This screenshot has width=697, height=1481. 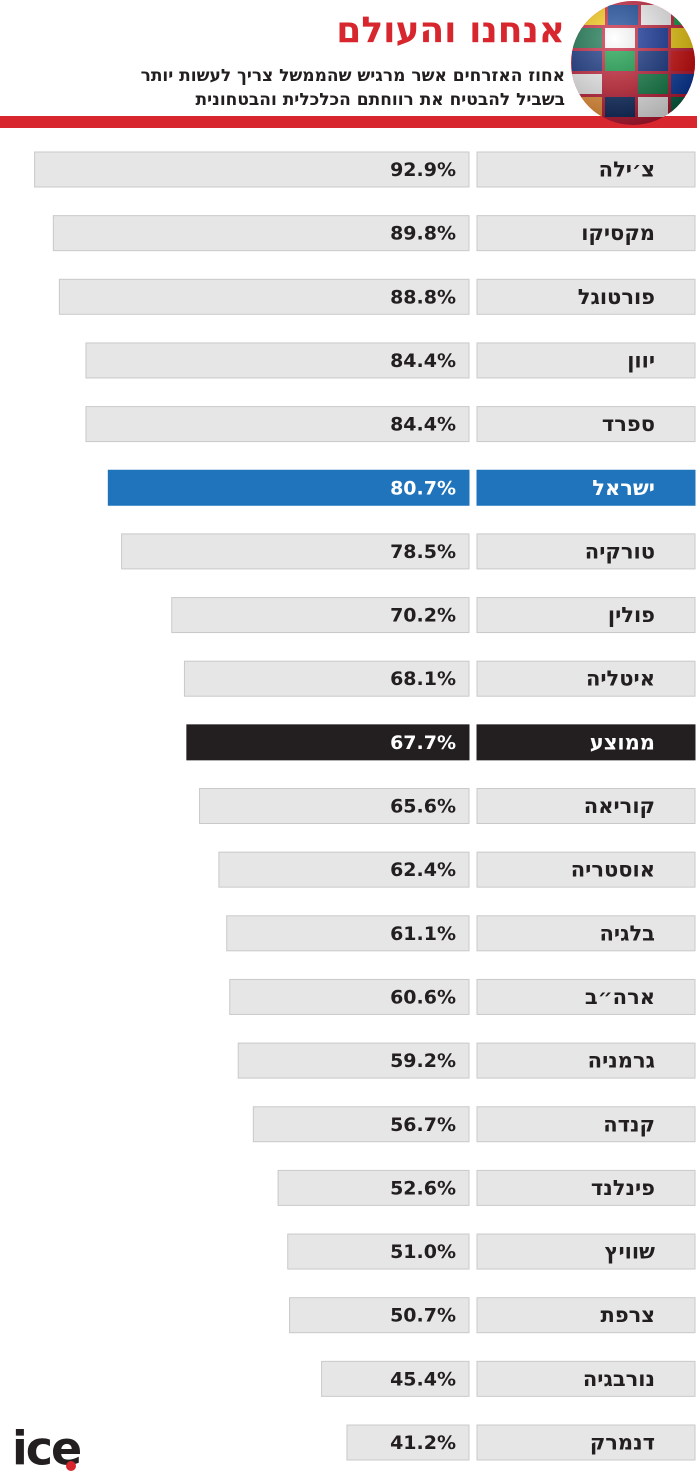 What do you see at coordinates (631, 615) in the screenshot?
I see `category-label: פולין` at bounding box center [631, 615].